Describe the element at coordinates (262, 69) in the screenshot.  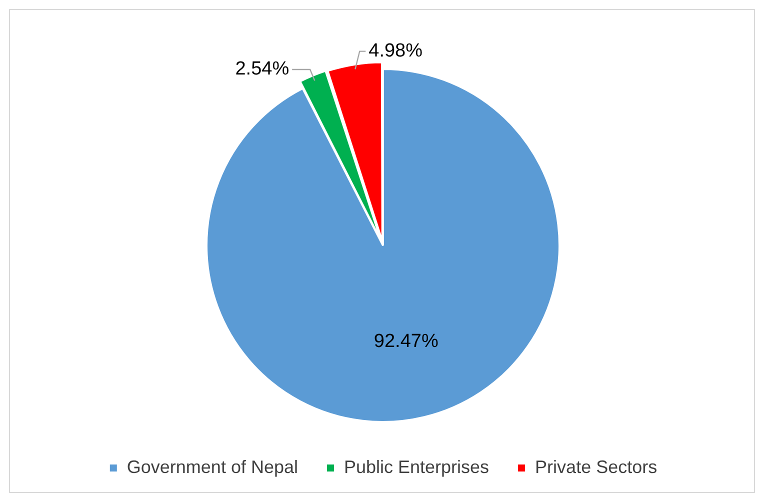
I see `data-label: 2.54%` at that location.